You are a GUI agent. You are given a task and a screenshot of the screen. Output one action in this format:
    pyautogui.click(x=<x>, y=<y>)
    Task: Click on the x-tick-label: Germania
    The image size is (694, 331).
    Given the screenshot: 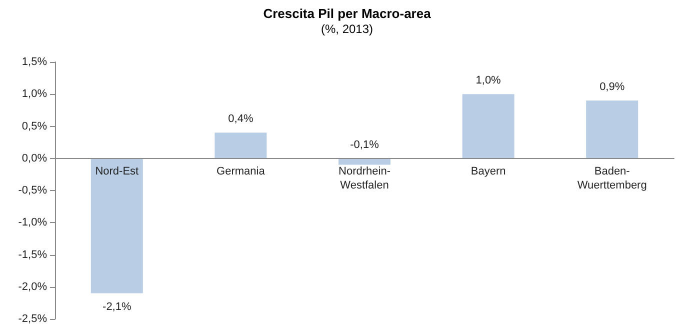 What is the action you would take?
    pyautogui.click(x=241, y=171)
    